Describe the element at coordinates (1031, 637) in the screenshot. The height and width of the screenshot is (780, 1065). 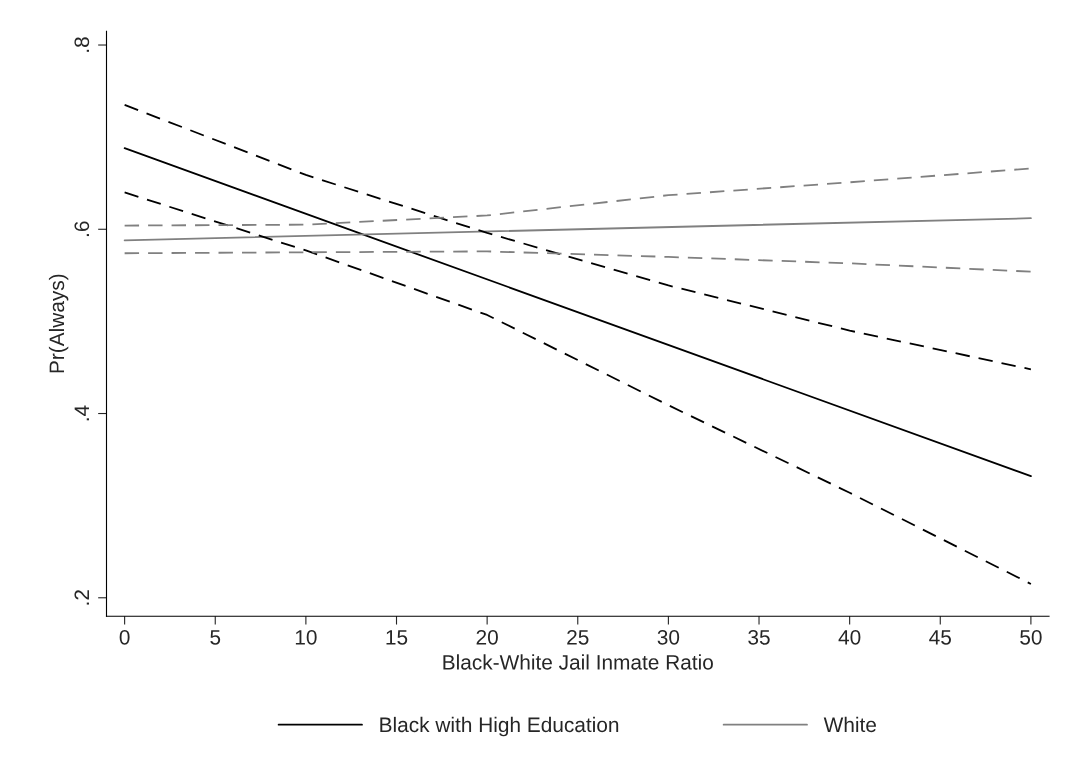
I see `x-tick-label: 50` at that location.